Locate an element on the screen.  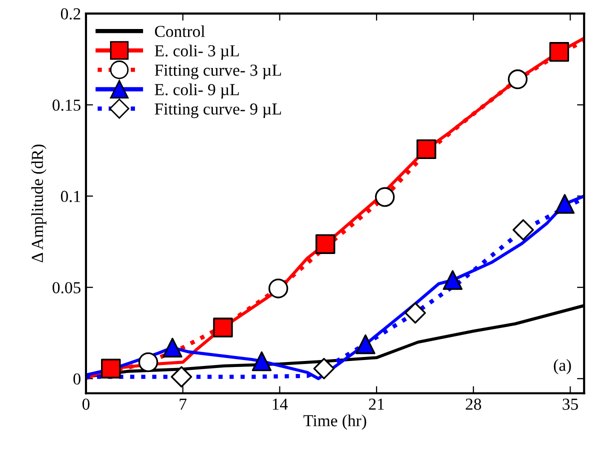
x-tick-label: 21 is located at coordinates (376, 404).